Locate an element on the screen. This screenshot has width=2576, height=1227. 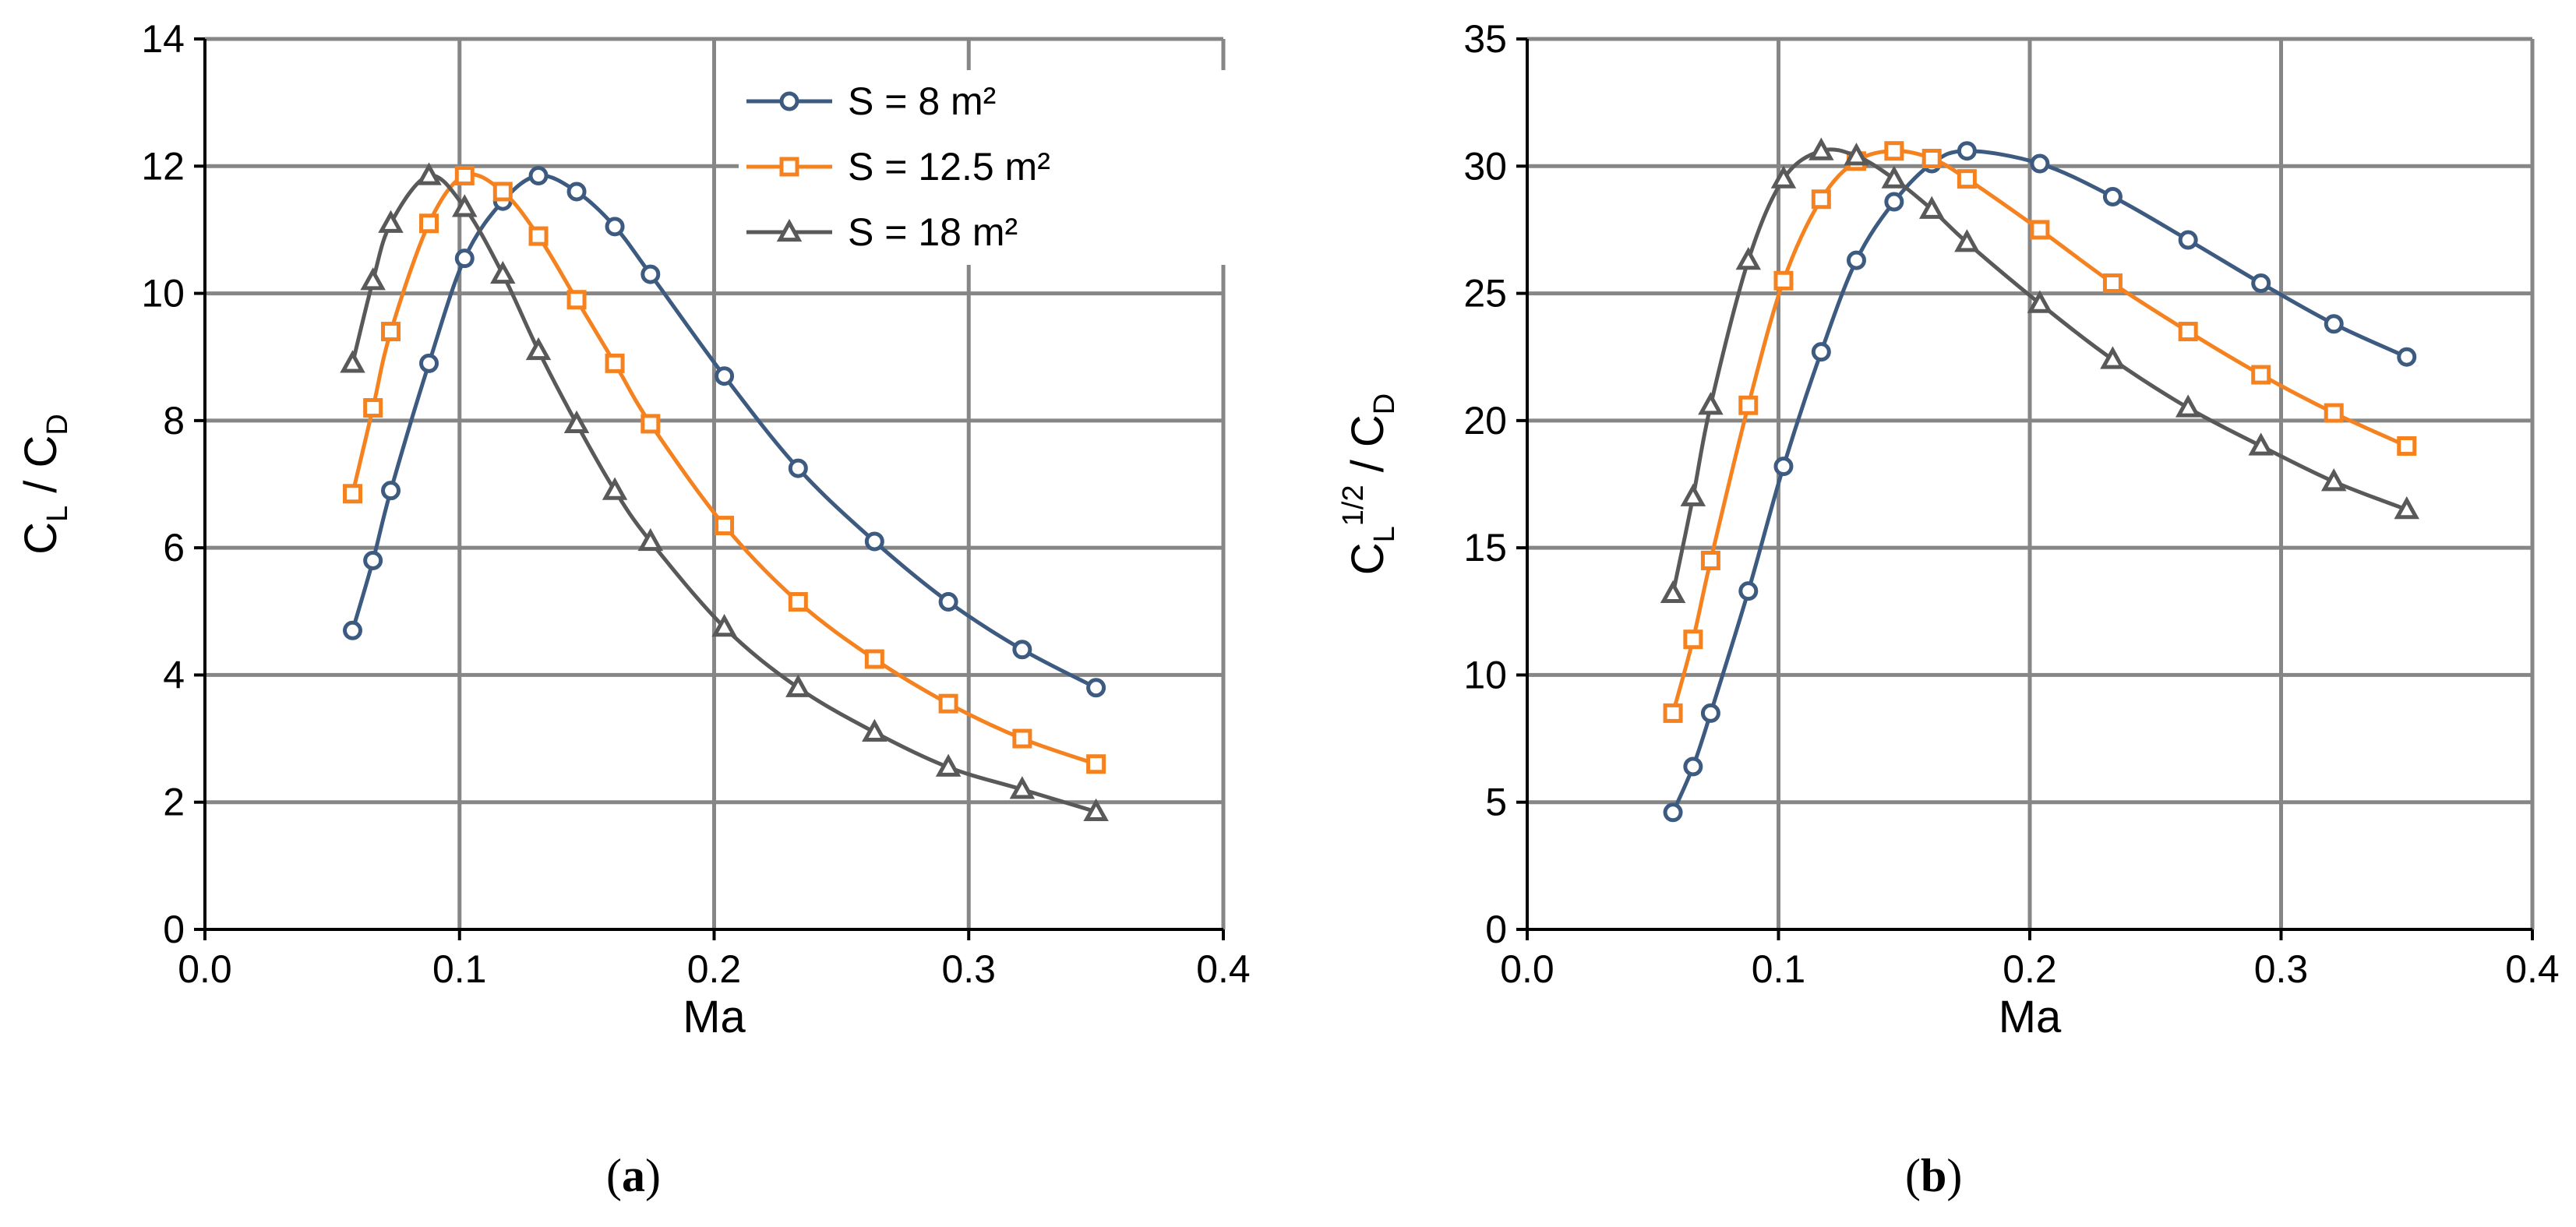
y-tick-label: 4 is located at coordinates (174, 675).